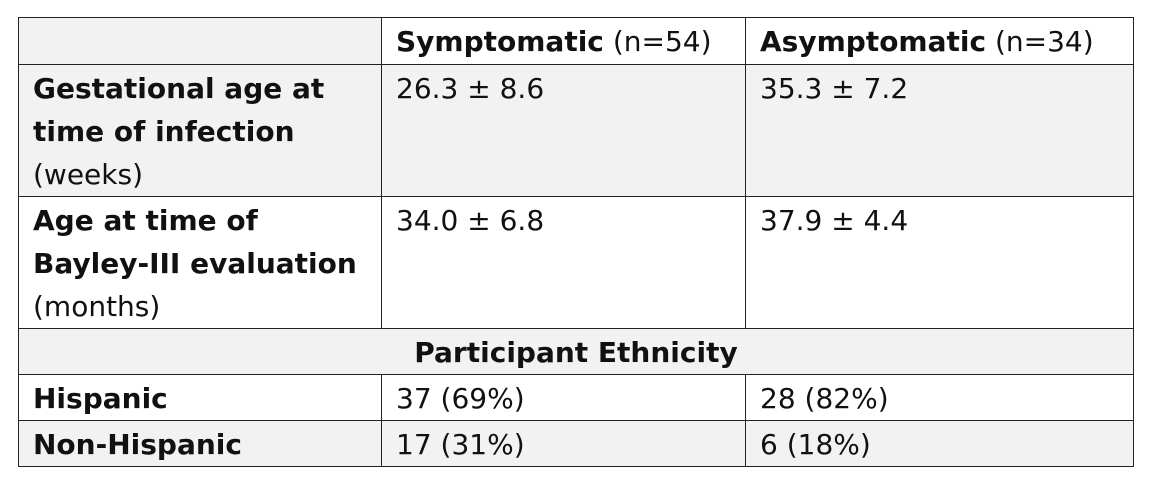  I want to click on cell-symptomatic: 26.3 ± 8.6, so click(563, 130).